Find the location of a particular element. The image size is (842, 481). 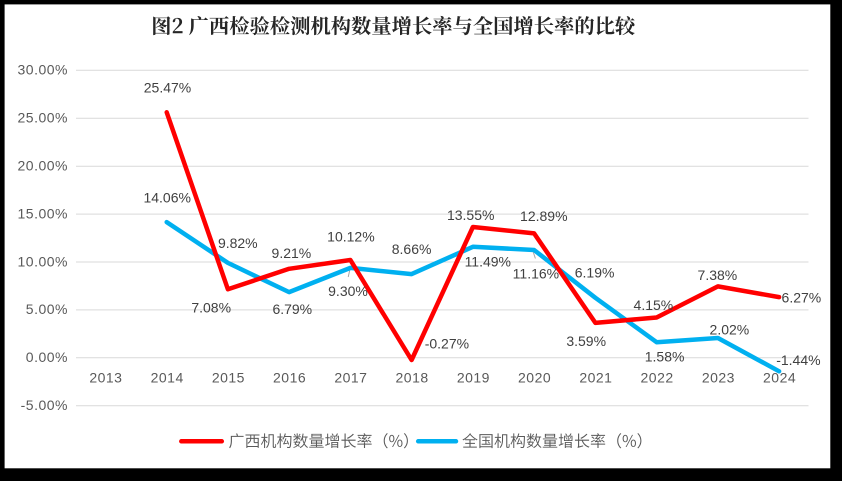

svg-text: 10.12% is located at coordinates (350, 237).